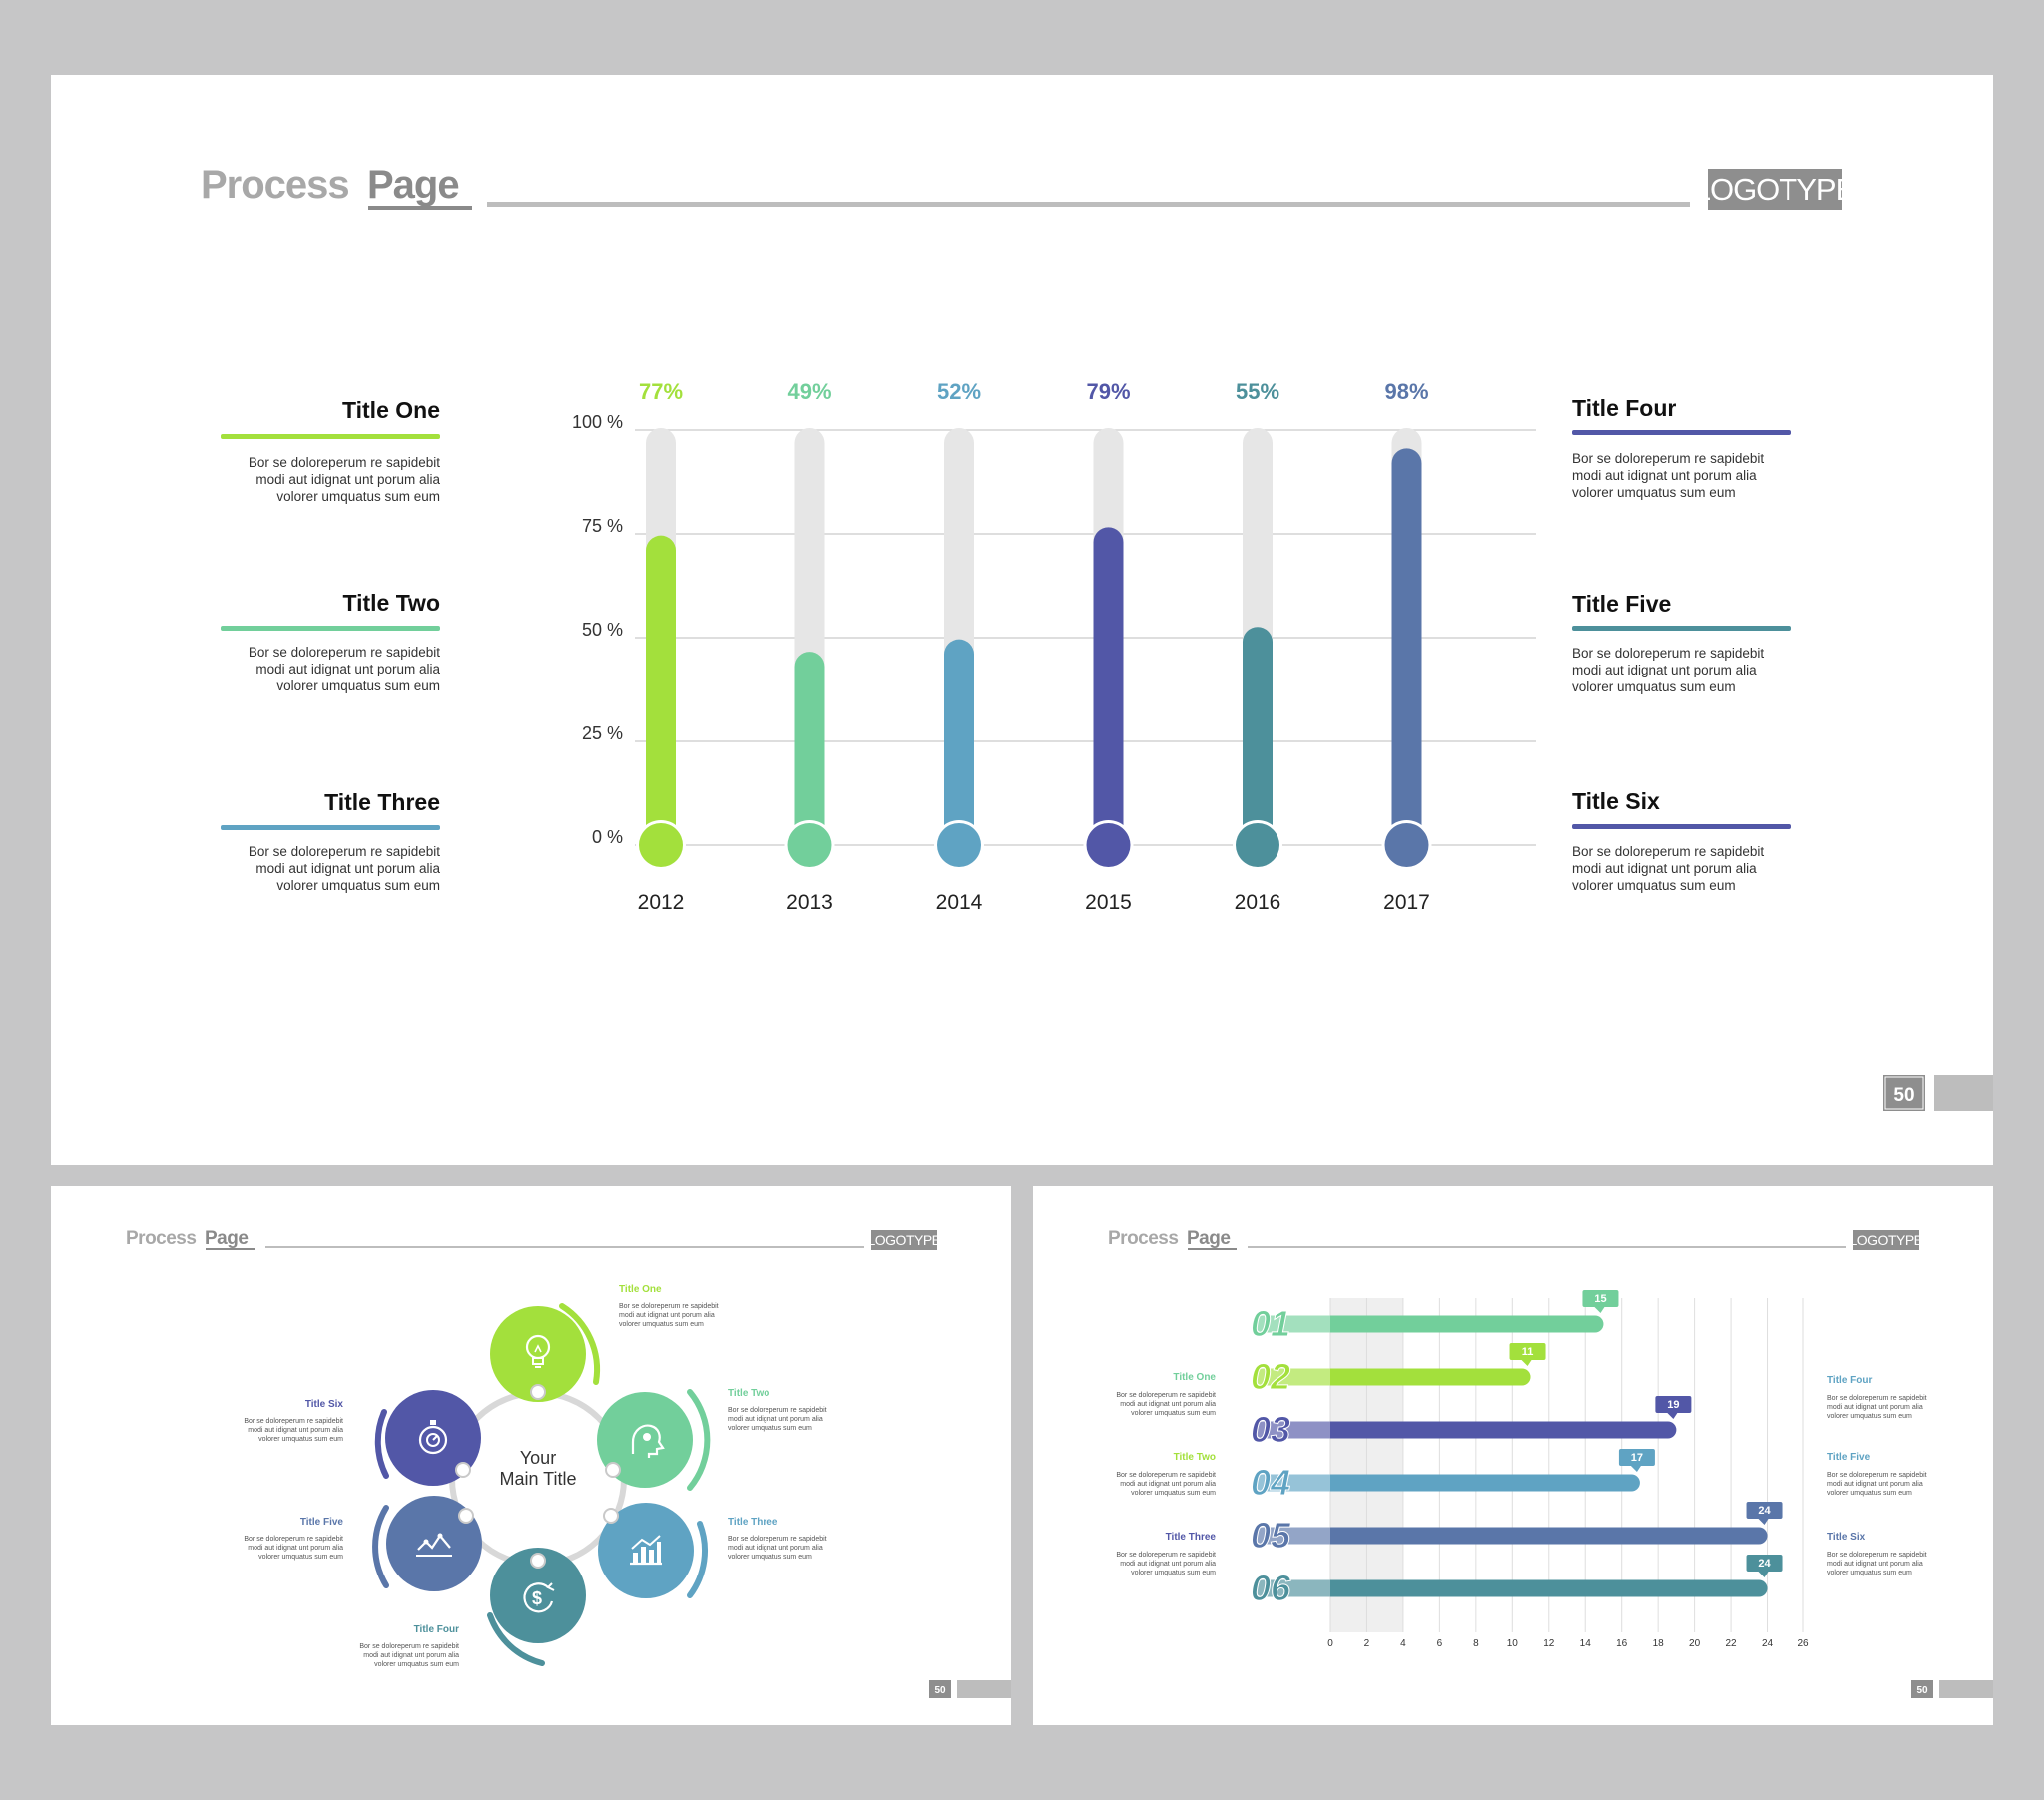 This screenshot has height=1800, width=2044. I want to click on data-label: 79%, so click(1108, 391).